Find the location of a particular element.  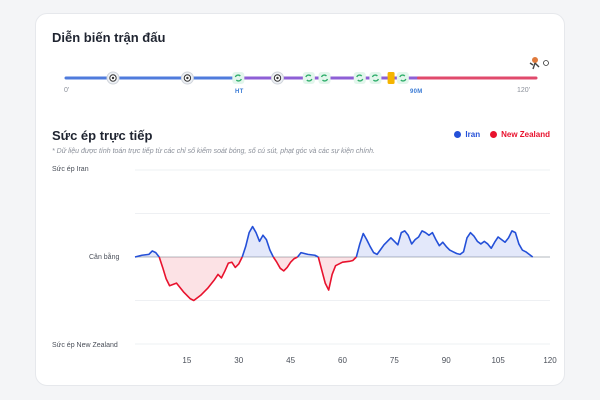

y-label-bottom: Sức ép New Zealand is located at coordinates (85, 345).